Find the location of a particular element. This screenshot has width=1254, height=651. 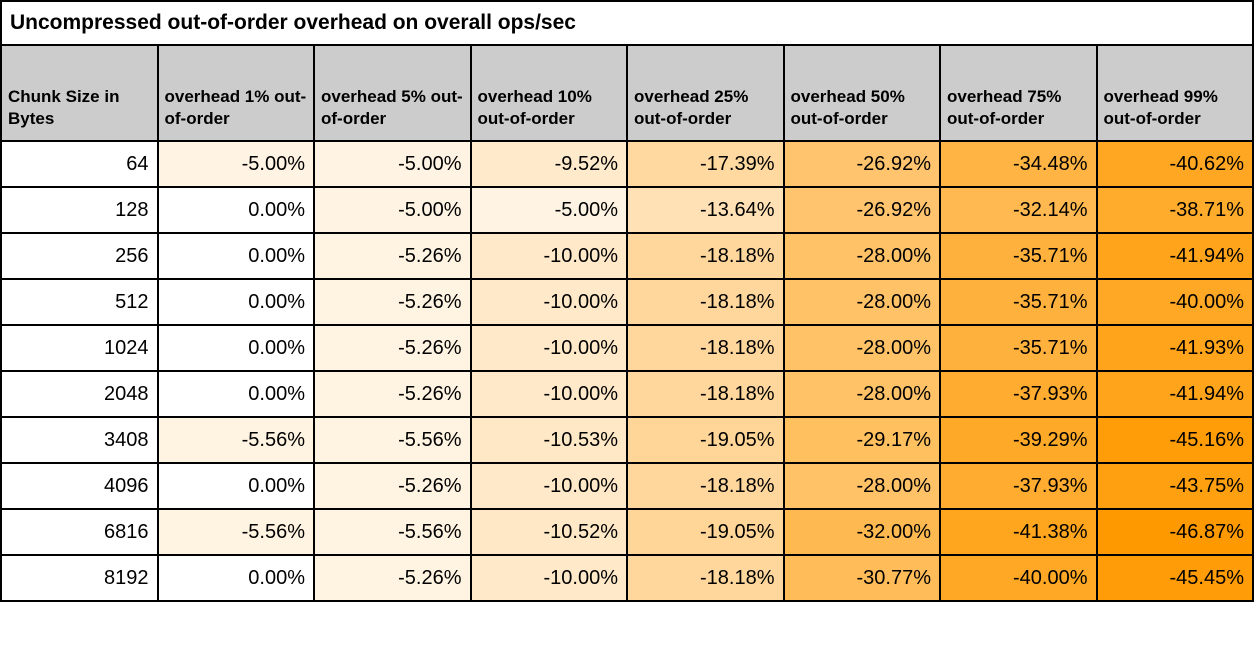

chunk-size-cell: 64 is located at coordinates (79, 164).